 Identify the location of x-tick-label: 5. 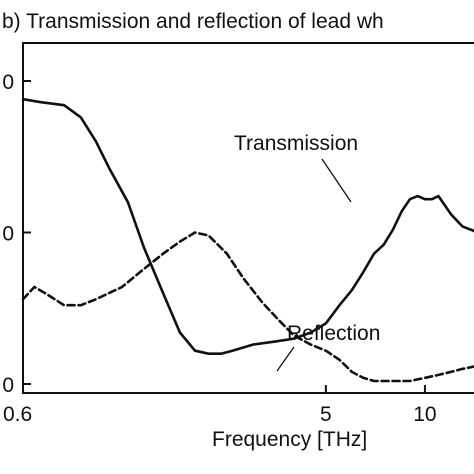
(326, 414).